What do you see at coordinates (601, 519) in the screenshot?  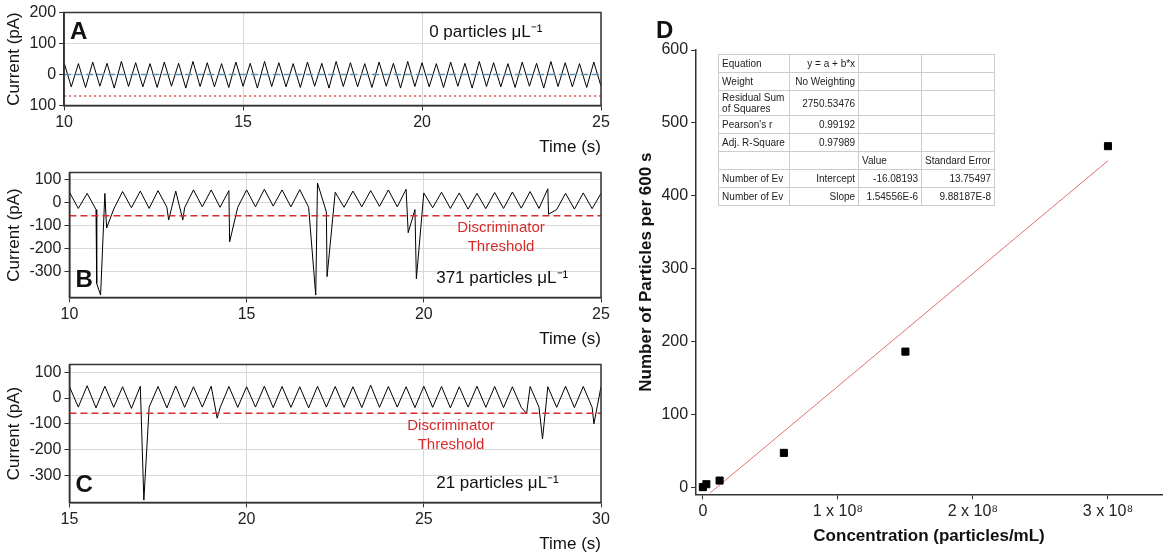 I see `x-tick-label: 30` at bounding box center [601, 519].